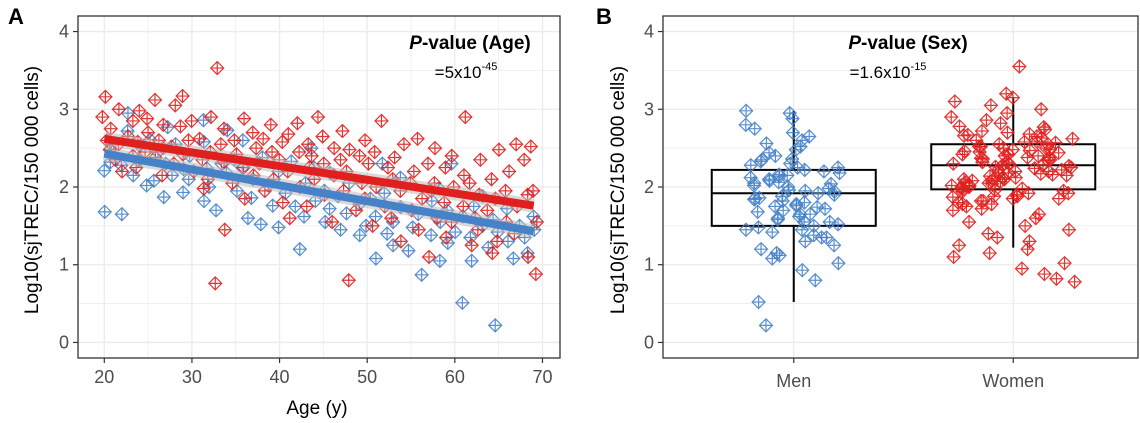 This screenshot has width=1140, height=423. I want to click on panel-a-trend-line-women, so click(319, 172).